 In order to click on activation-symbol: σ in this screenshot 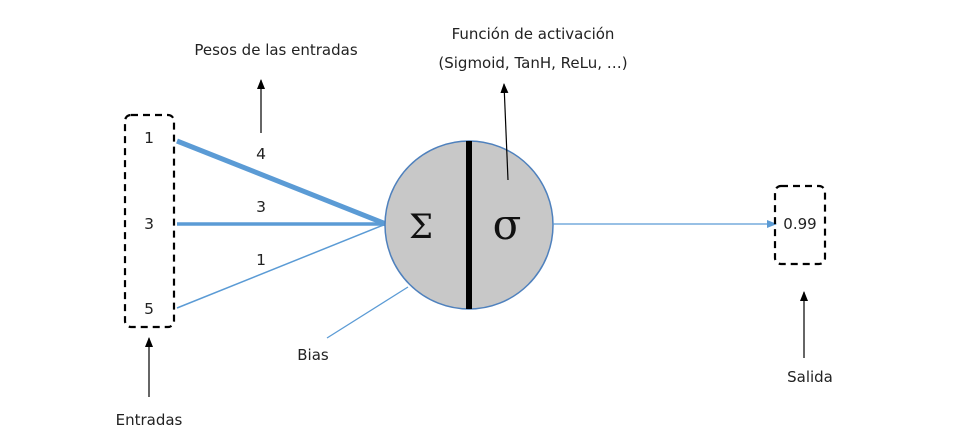, I will do `click(507, 224)`.